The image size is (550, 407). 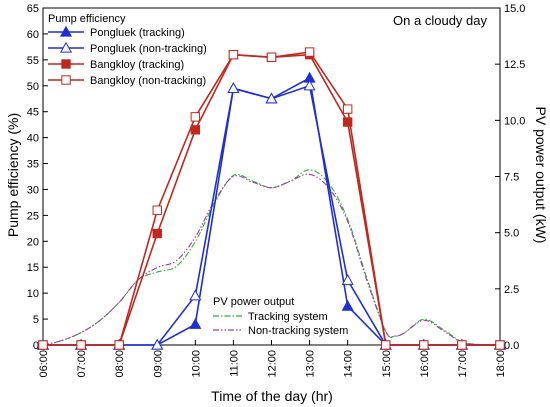 What do you see at coordinates (33, 113) in the screenshot?
I see `y-tick-label: 45` at bounding box center [33, 113].